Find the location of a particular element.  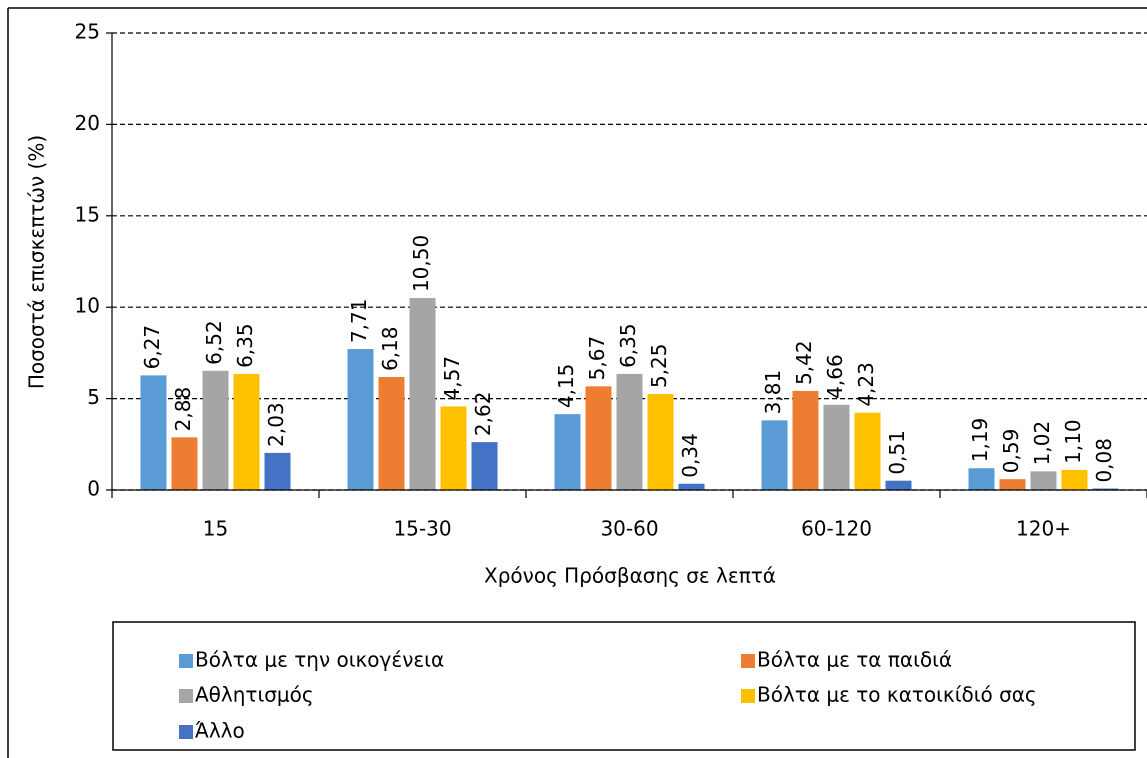

y-tick-label: 25 is located at coordinates (87, 32).